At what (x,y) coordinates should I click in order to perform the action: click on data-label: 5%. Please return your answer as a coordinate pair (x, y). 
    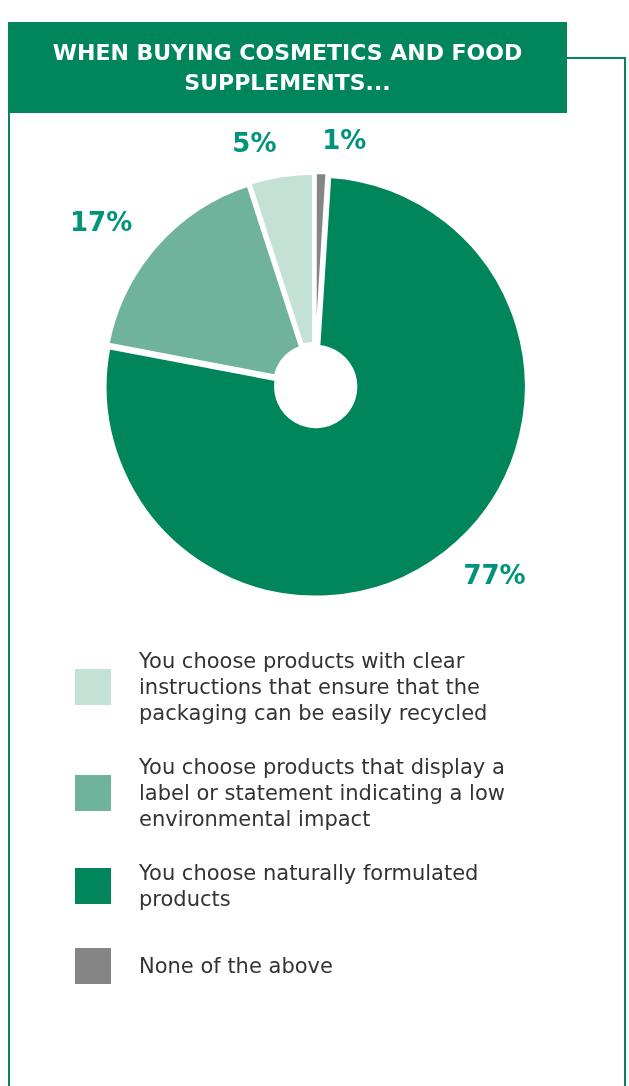
    Looking at the image, I should click on (254, 142).